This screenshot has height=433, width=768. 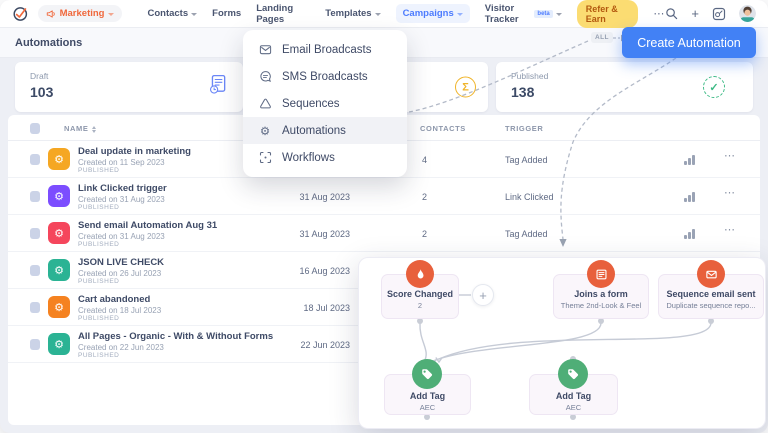 What do you see at coordinates (425, 160) in the screenshot?
I see `contacts-count: 4` at bounding box center [425, 160].